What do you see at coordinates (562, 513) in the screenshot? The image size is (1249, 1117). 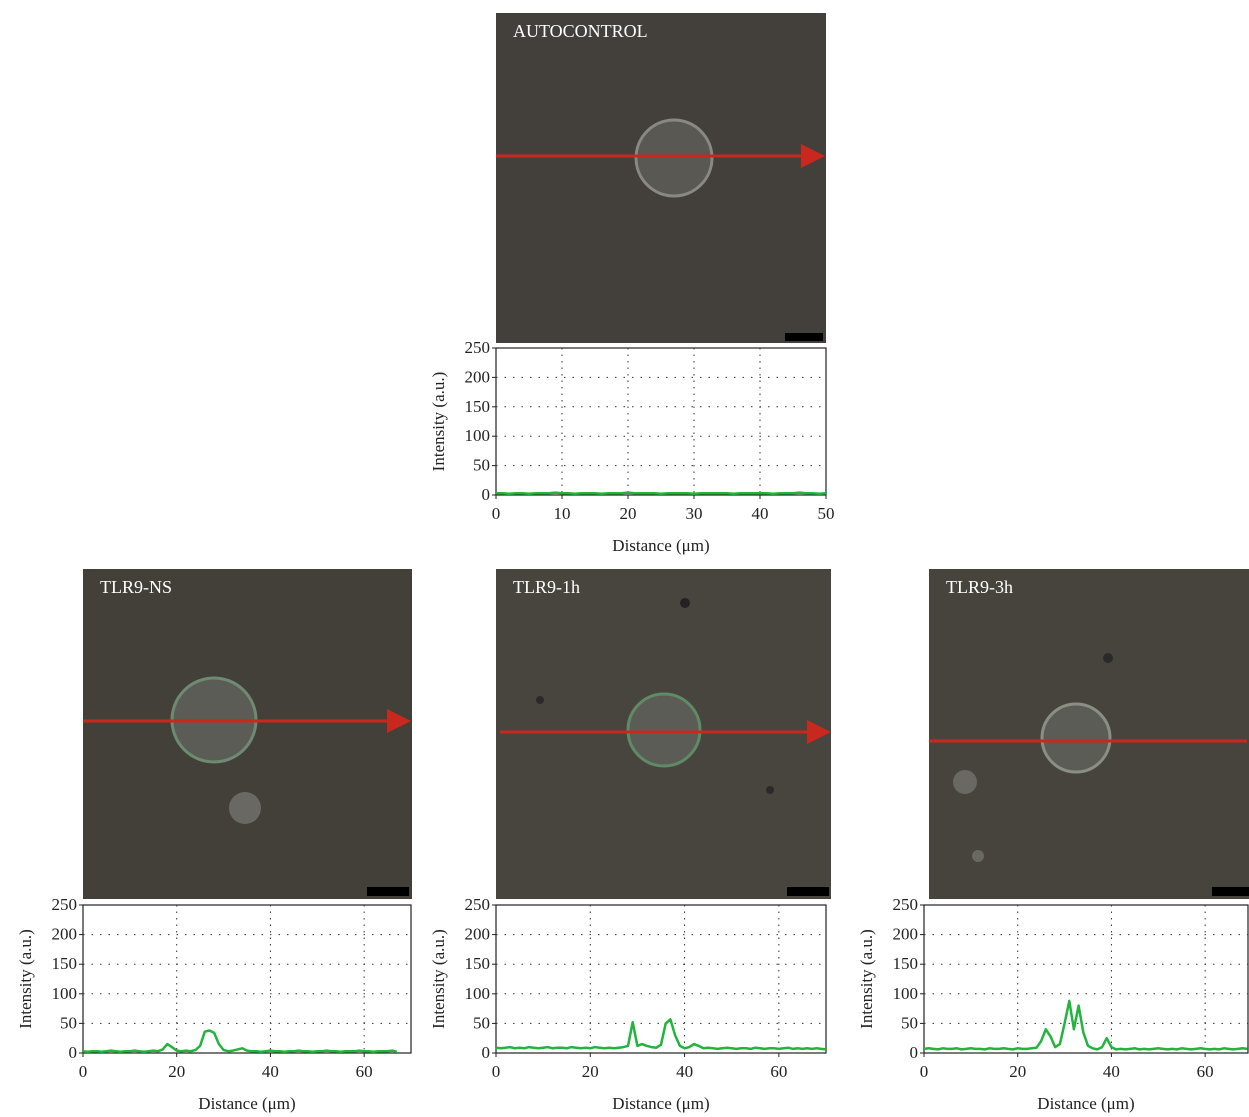 I see `x-tick-label: 10` at bounding box center [562, 513].